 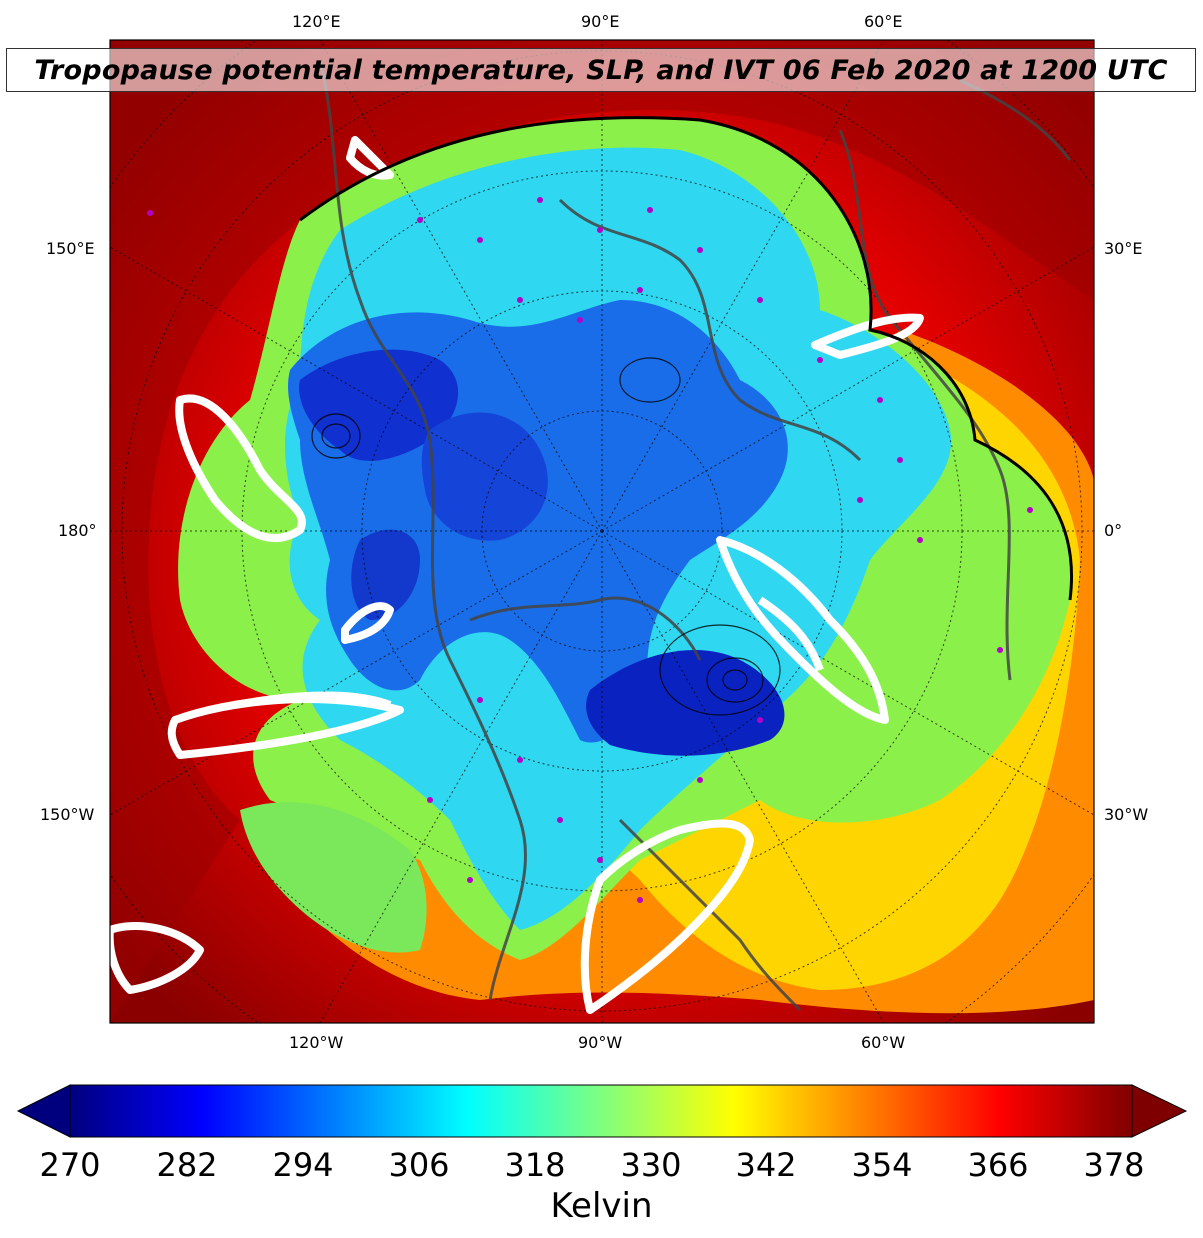 What do you see at coordinates (535, 1165) in the screenshot?
I see `colorbar-tick: 318` at bounding box center [535, 1165].